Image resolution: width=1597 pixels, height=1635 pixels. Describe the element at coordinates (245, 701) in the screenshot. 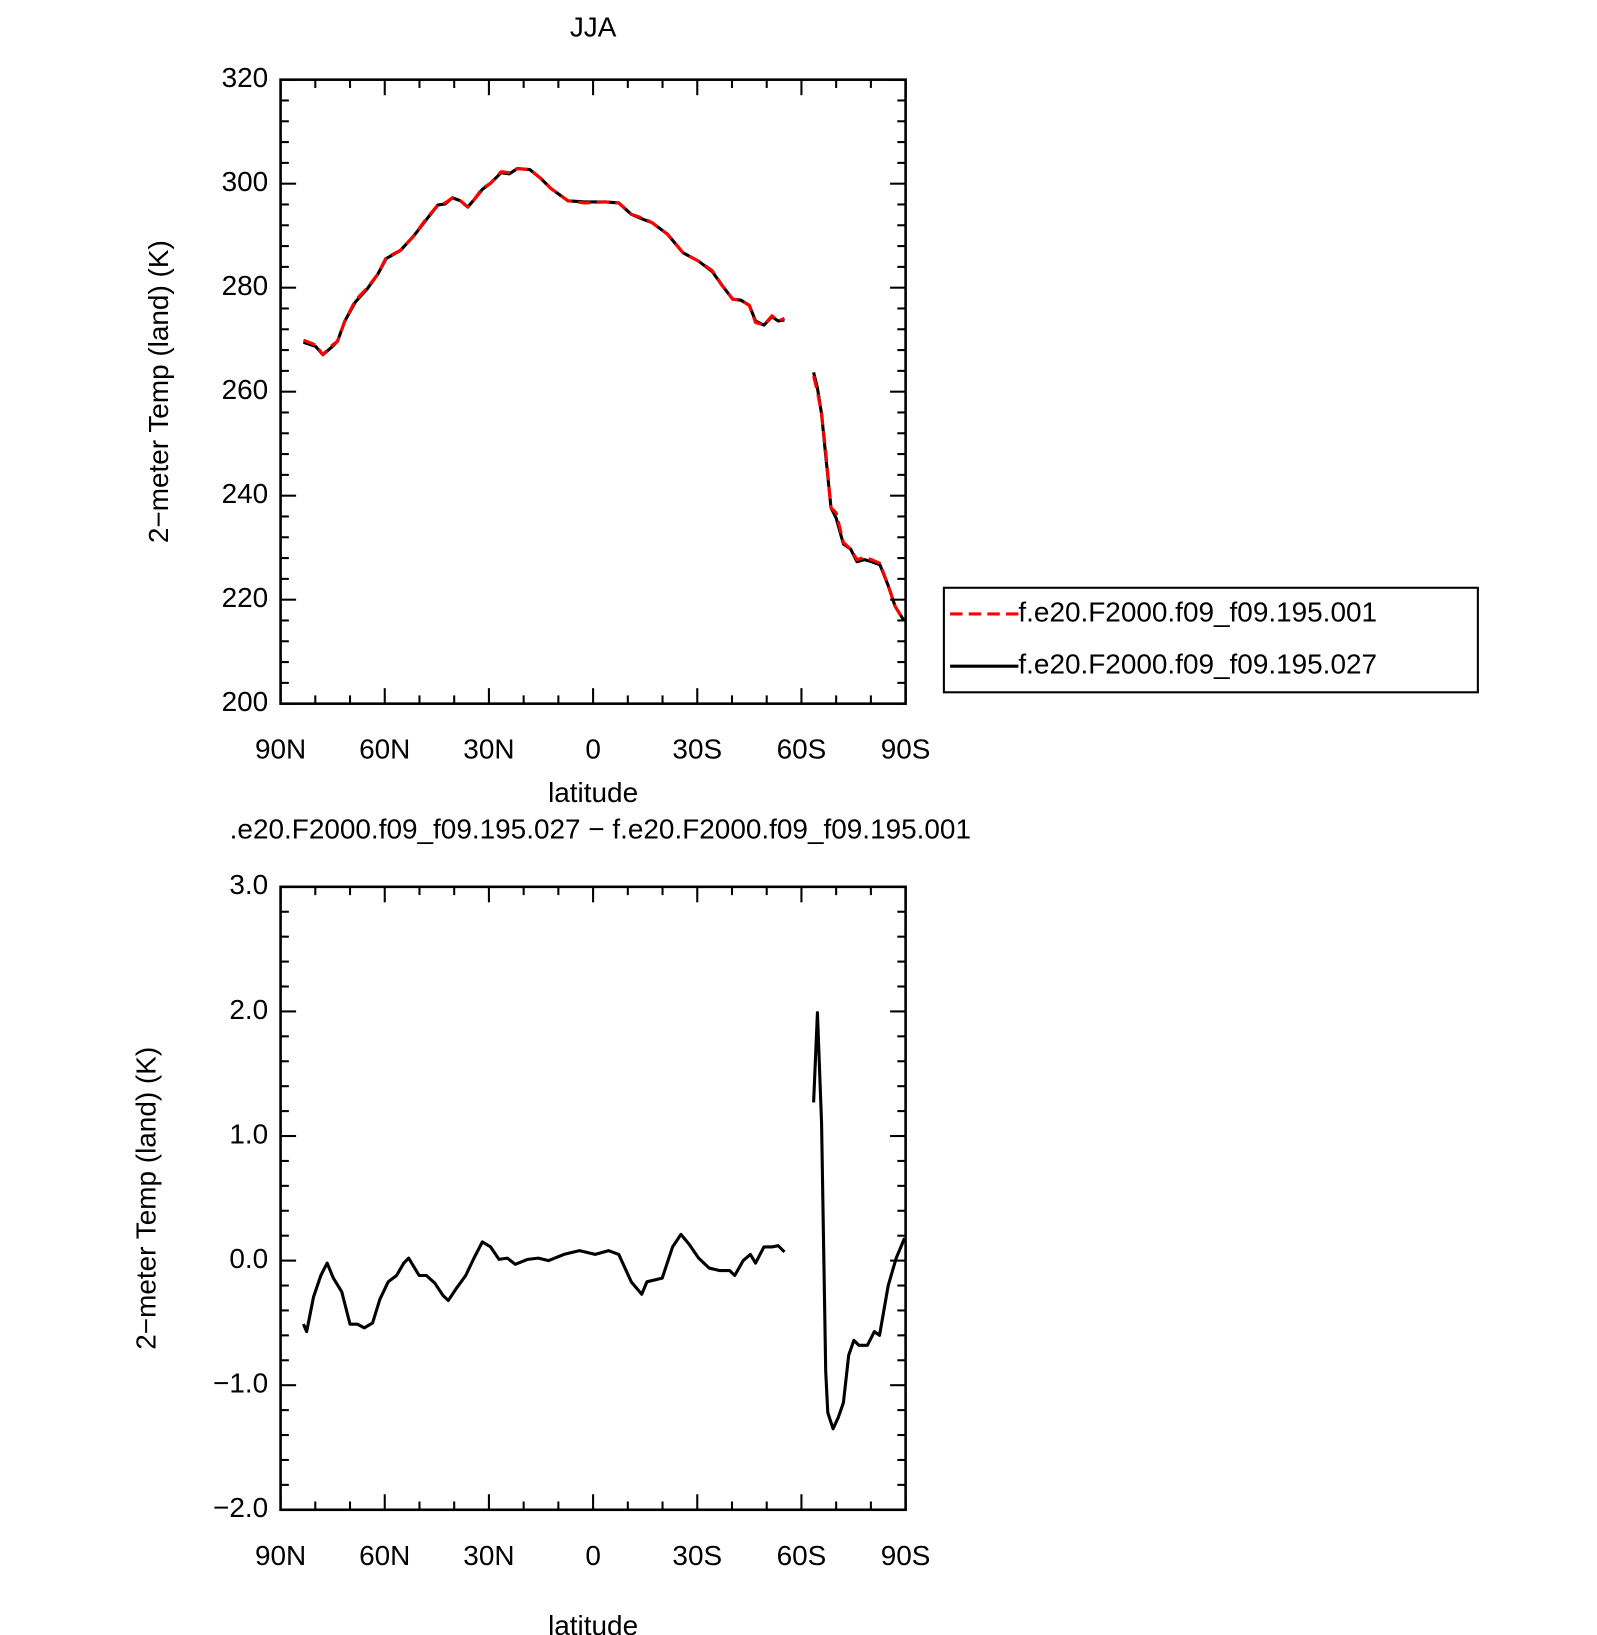

I see `y-tick-label: 200` at that location.